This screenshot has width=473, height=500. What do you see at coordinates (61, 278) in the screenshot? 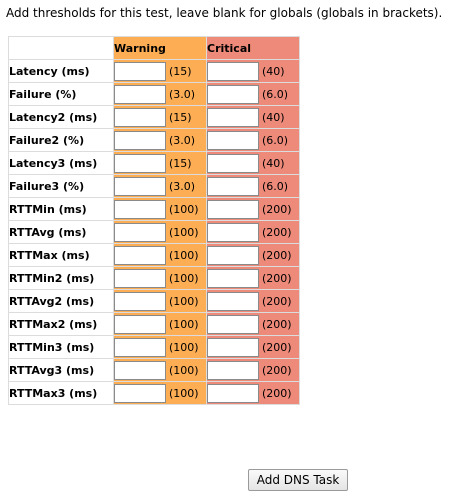
I see `threshold-label: RTTMin2 (ms)` at bounding box center [61, 278].